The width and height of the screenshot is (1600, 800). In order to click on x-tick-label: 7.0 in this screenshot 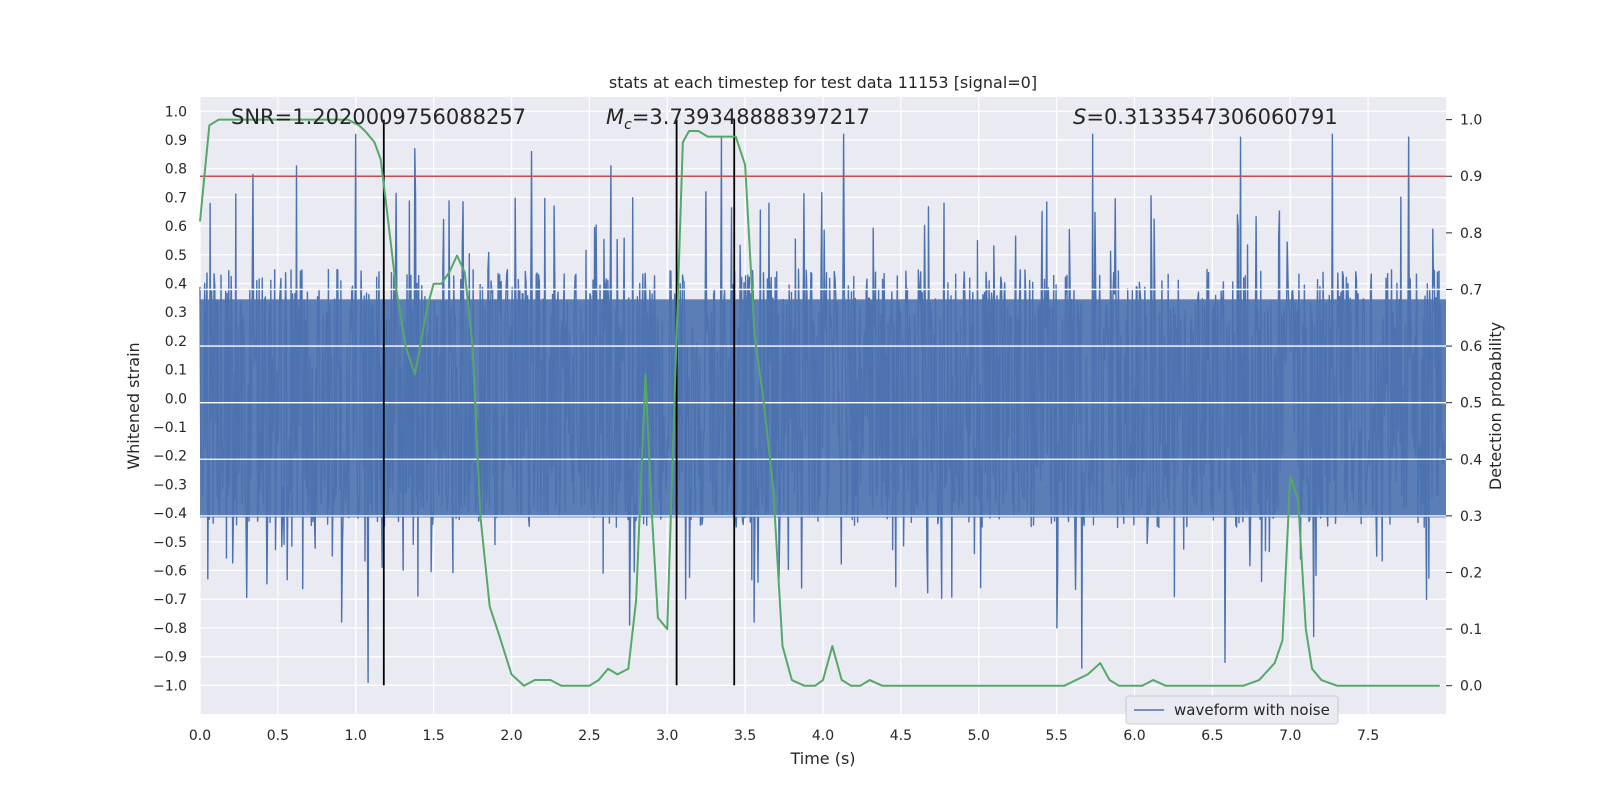, I will do `click(1290, 736)`.